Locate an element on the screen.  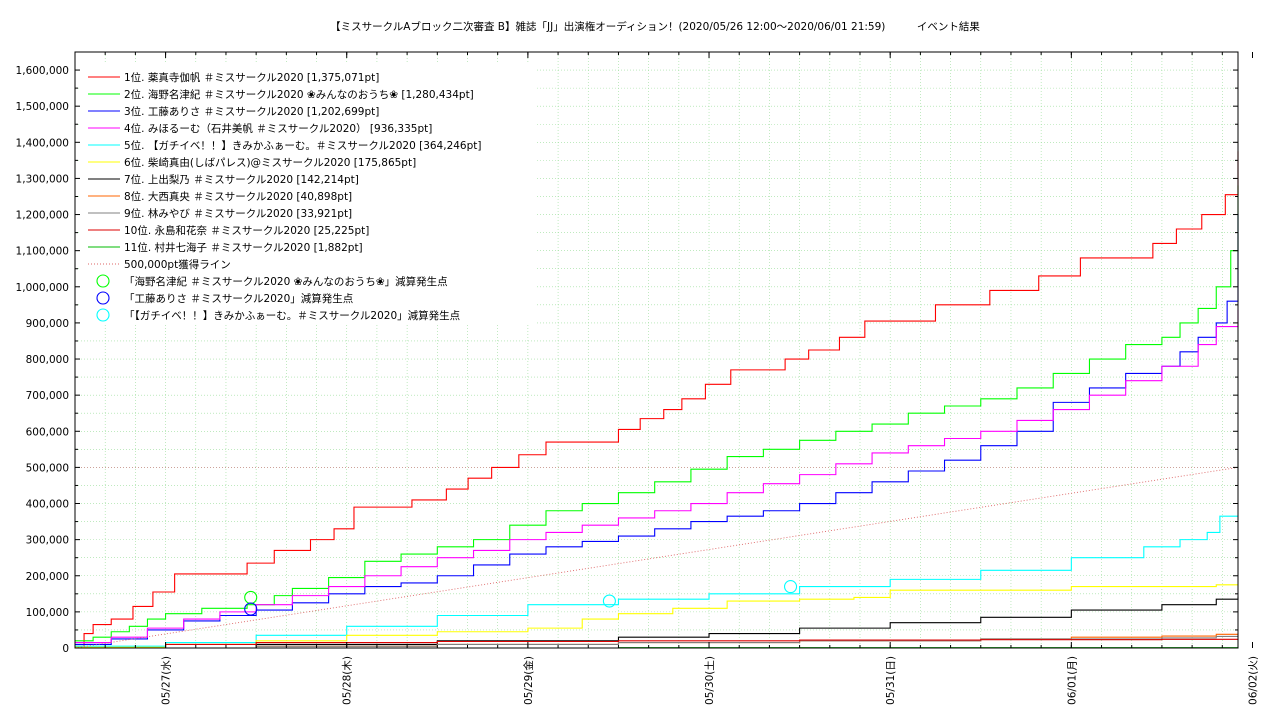
x-tick-label: 05/28(木) is located at coordinates (348, 680).